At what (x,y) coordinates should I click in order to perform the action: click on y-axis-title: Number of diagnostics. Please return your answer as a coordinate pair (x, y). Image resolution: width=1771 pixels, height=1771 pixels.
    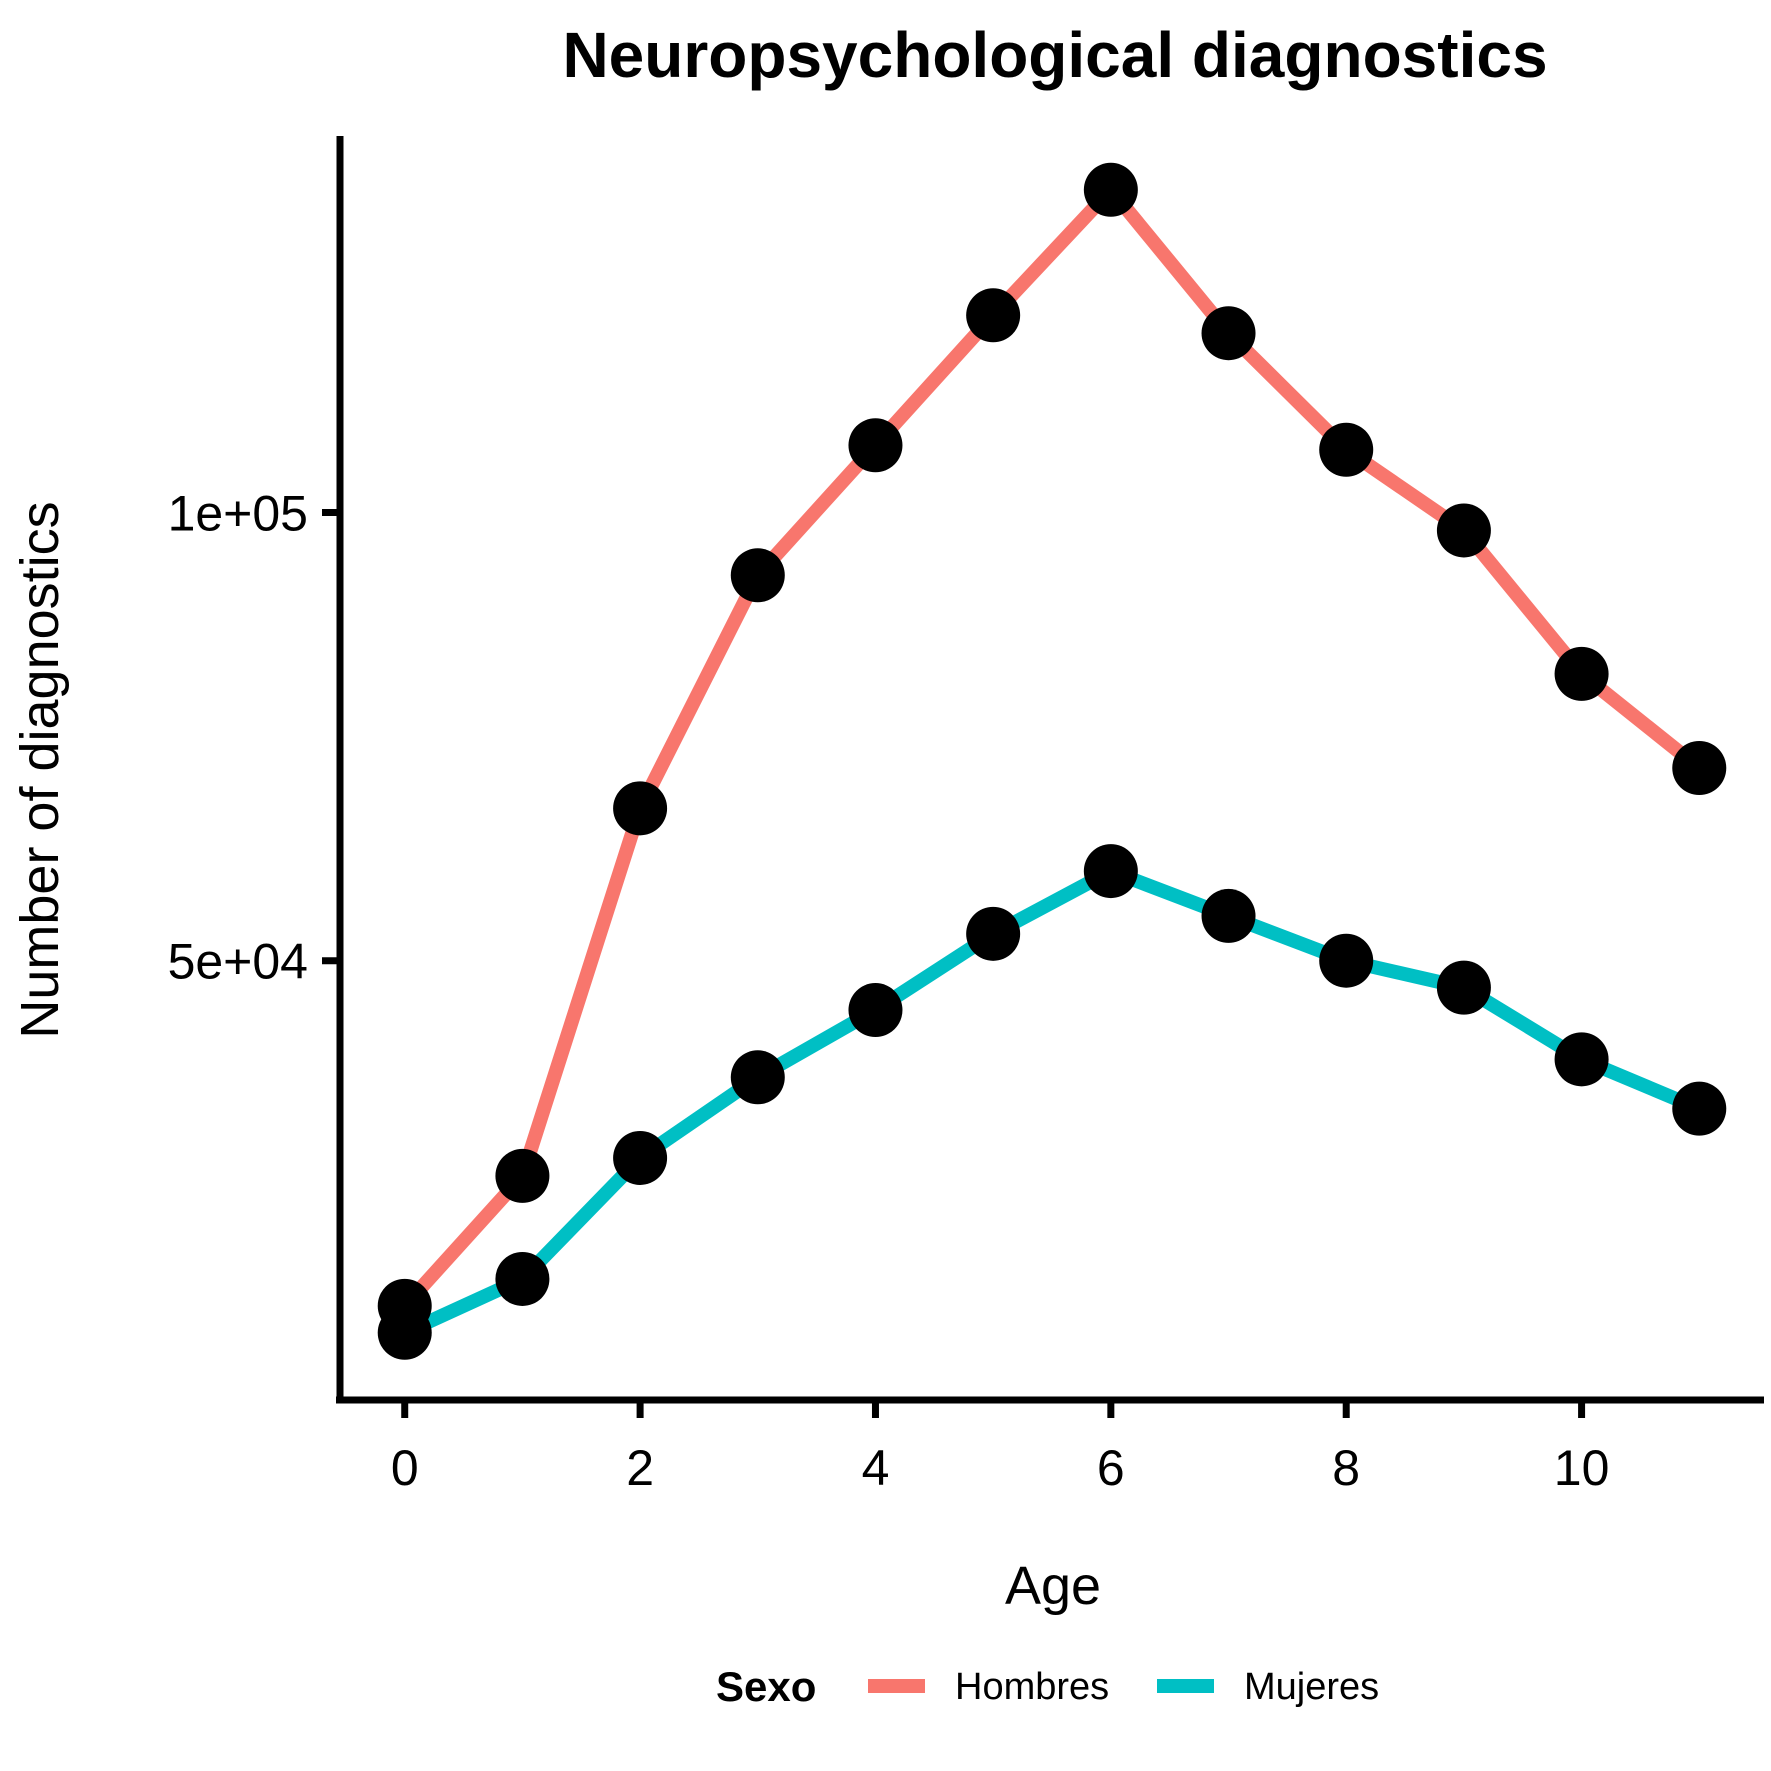
    Looking at the image, I should click on (40, 769).